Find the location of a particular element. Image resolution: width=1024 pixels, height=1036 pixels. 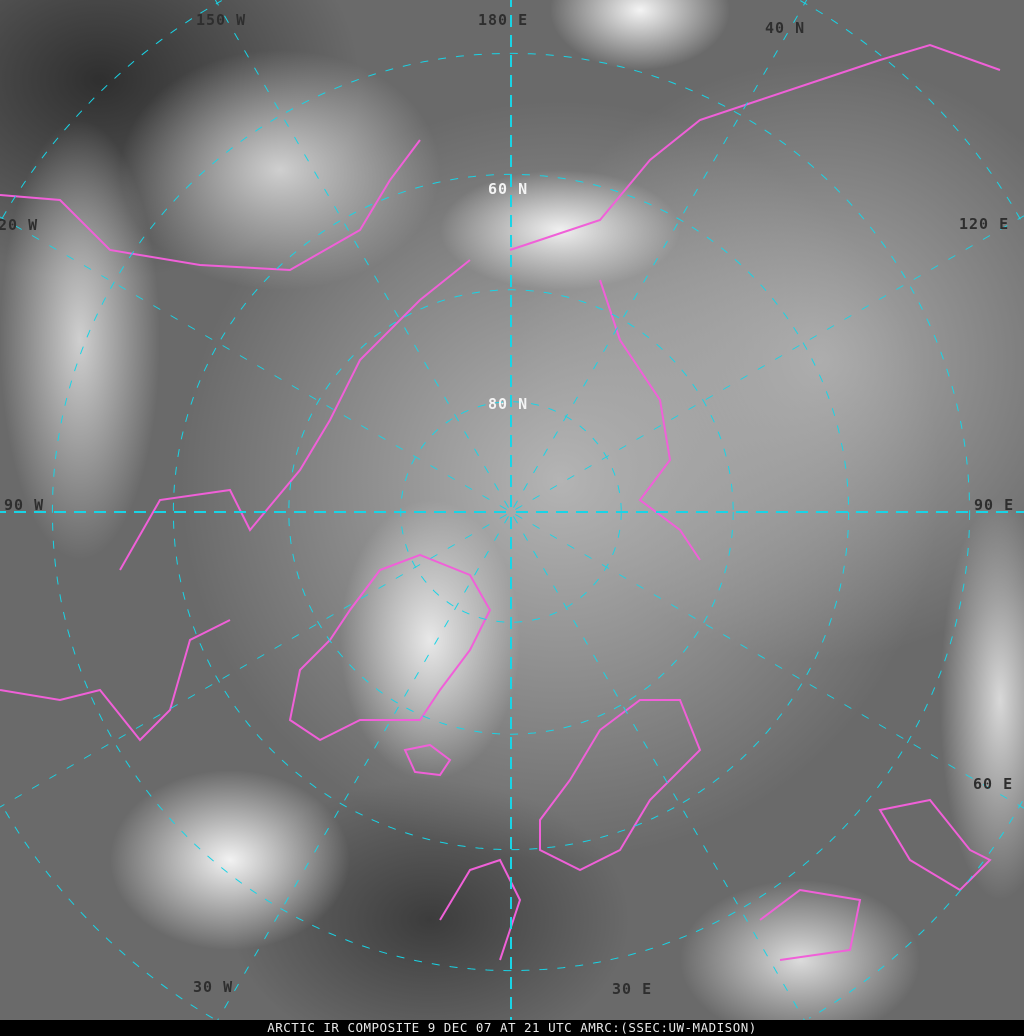

label-120w: 120 W is located at coordinates (19, 225).